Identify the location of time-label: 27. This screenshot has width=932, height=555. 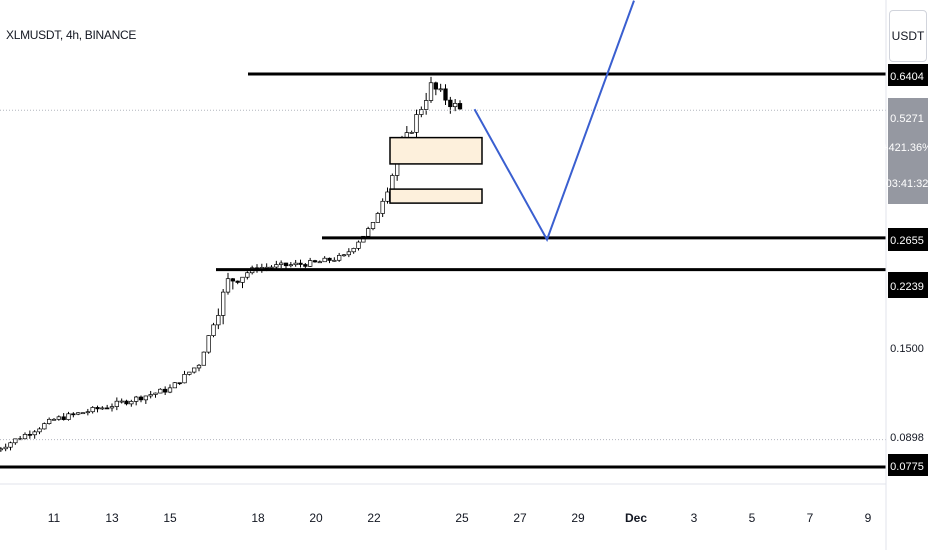
(520, 518).